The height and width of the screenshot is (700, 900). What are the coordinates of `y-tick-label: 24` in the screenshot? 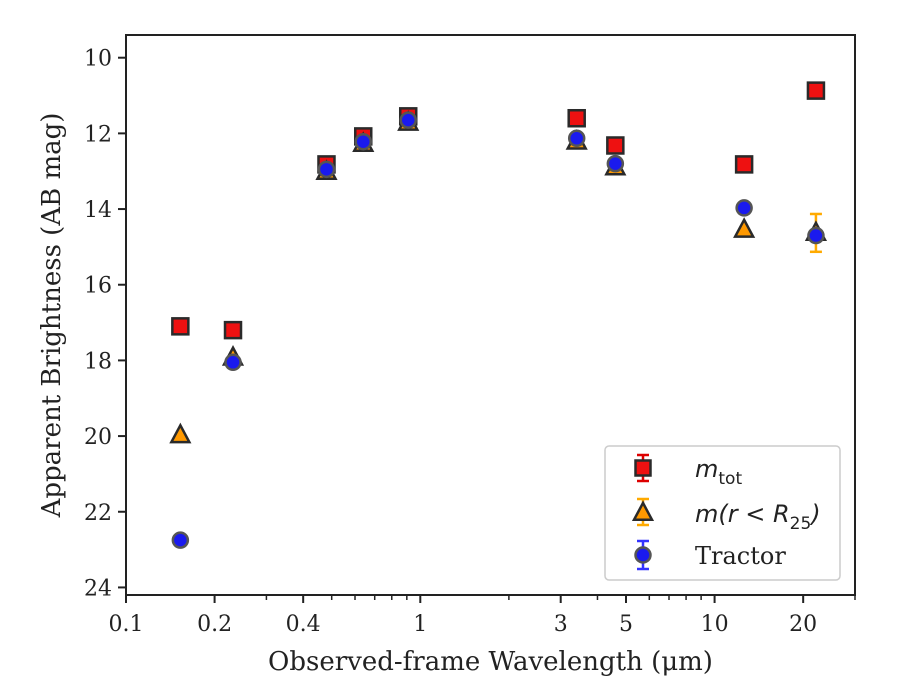 It's located at (98, 588).